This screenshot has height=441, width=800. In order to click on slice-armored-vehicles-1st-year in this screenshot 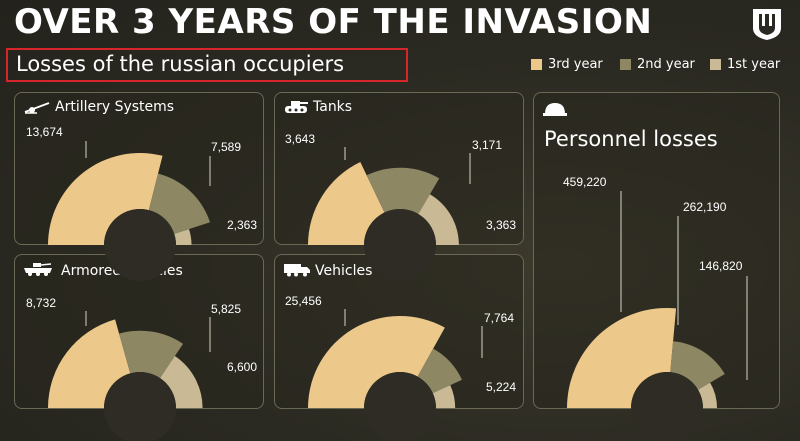, I will do `click(181, 382)`.